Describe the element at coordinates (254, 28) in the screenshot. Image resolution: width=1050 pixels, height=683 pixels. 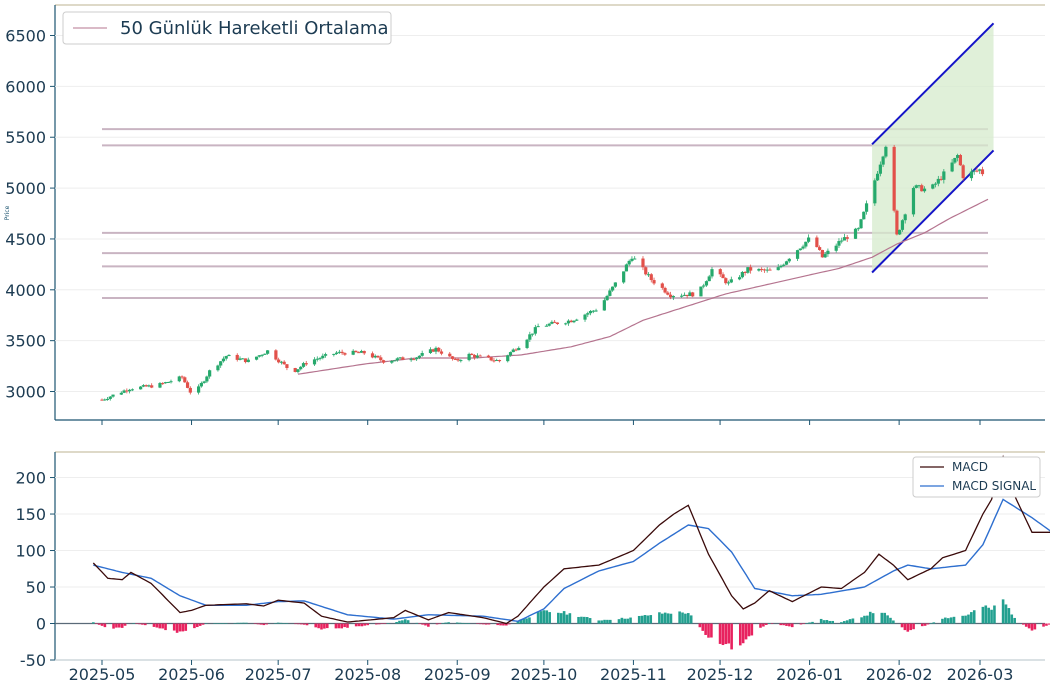
I see `price-legend-label: 50 Günlük Hareketli Ortalama` at that location.